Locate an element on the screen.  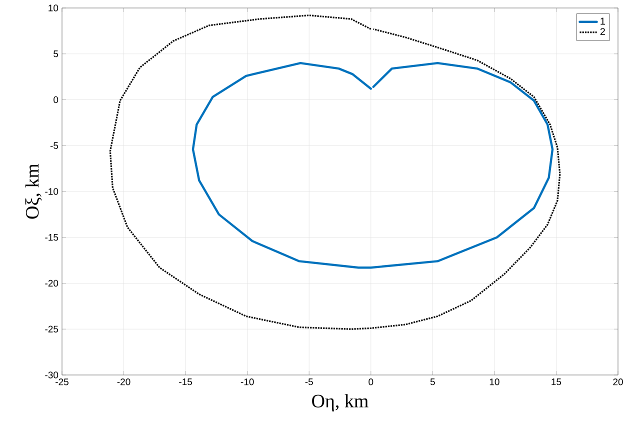
y-tick-label: 5 is located at coordinates (56, 54).